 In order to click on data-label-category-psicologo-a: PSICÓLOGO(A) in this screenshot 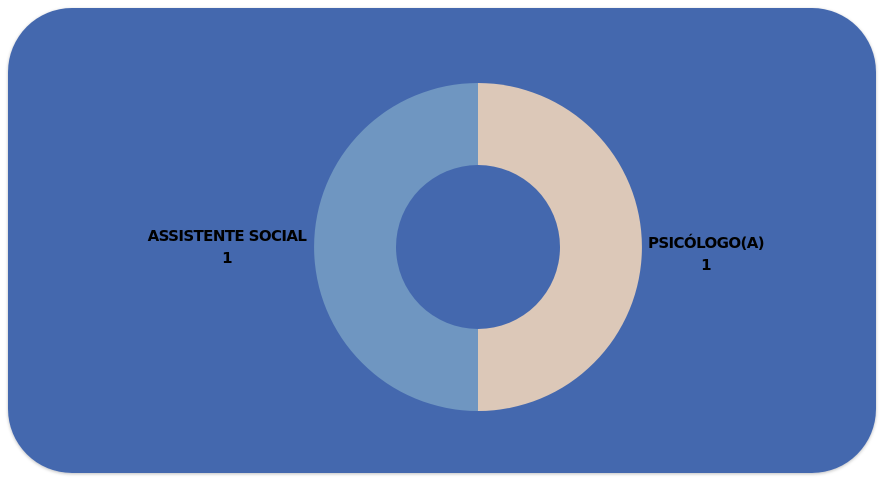, I will do `click(706, 242)`.